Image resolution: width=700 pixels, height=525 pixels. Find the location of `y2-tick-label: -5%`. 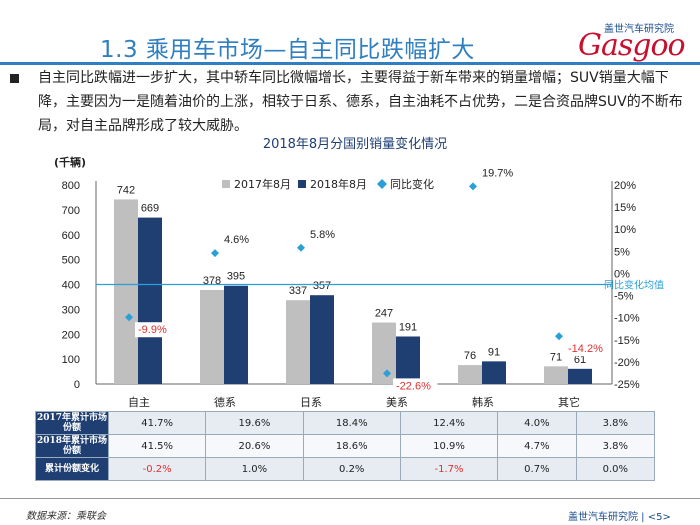

y2-tick-label: -5% is located at coordinates (624, 297).